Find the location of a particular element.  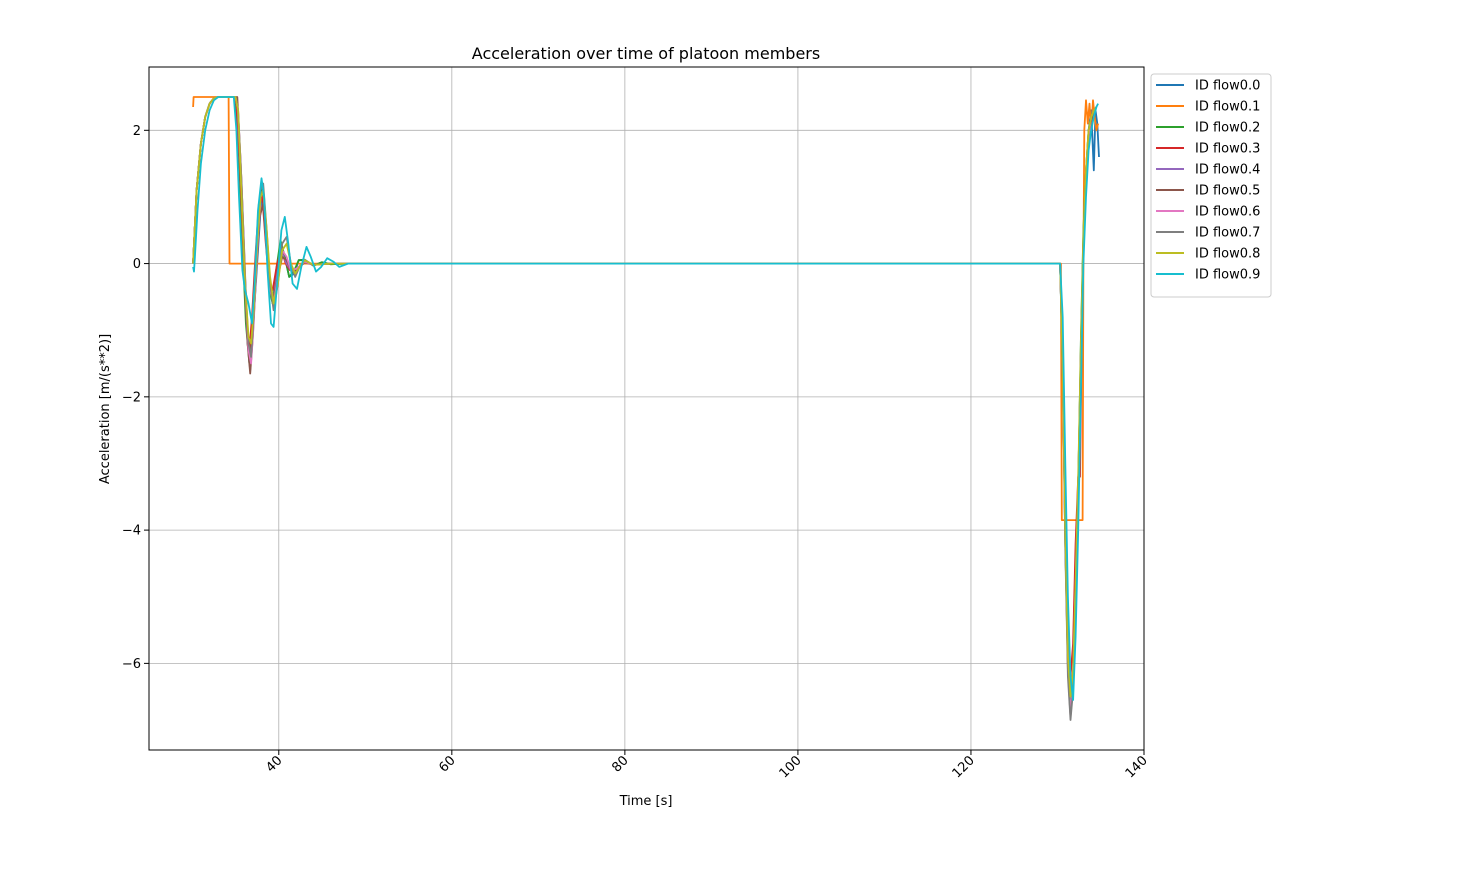

y-tick-label: −6 is located at coordinates (131, 664).